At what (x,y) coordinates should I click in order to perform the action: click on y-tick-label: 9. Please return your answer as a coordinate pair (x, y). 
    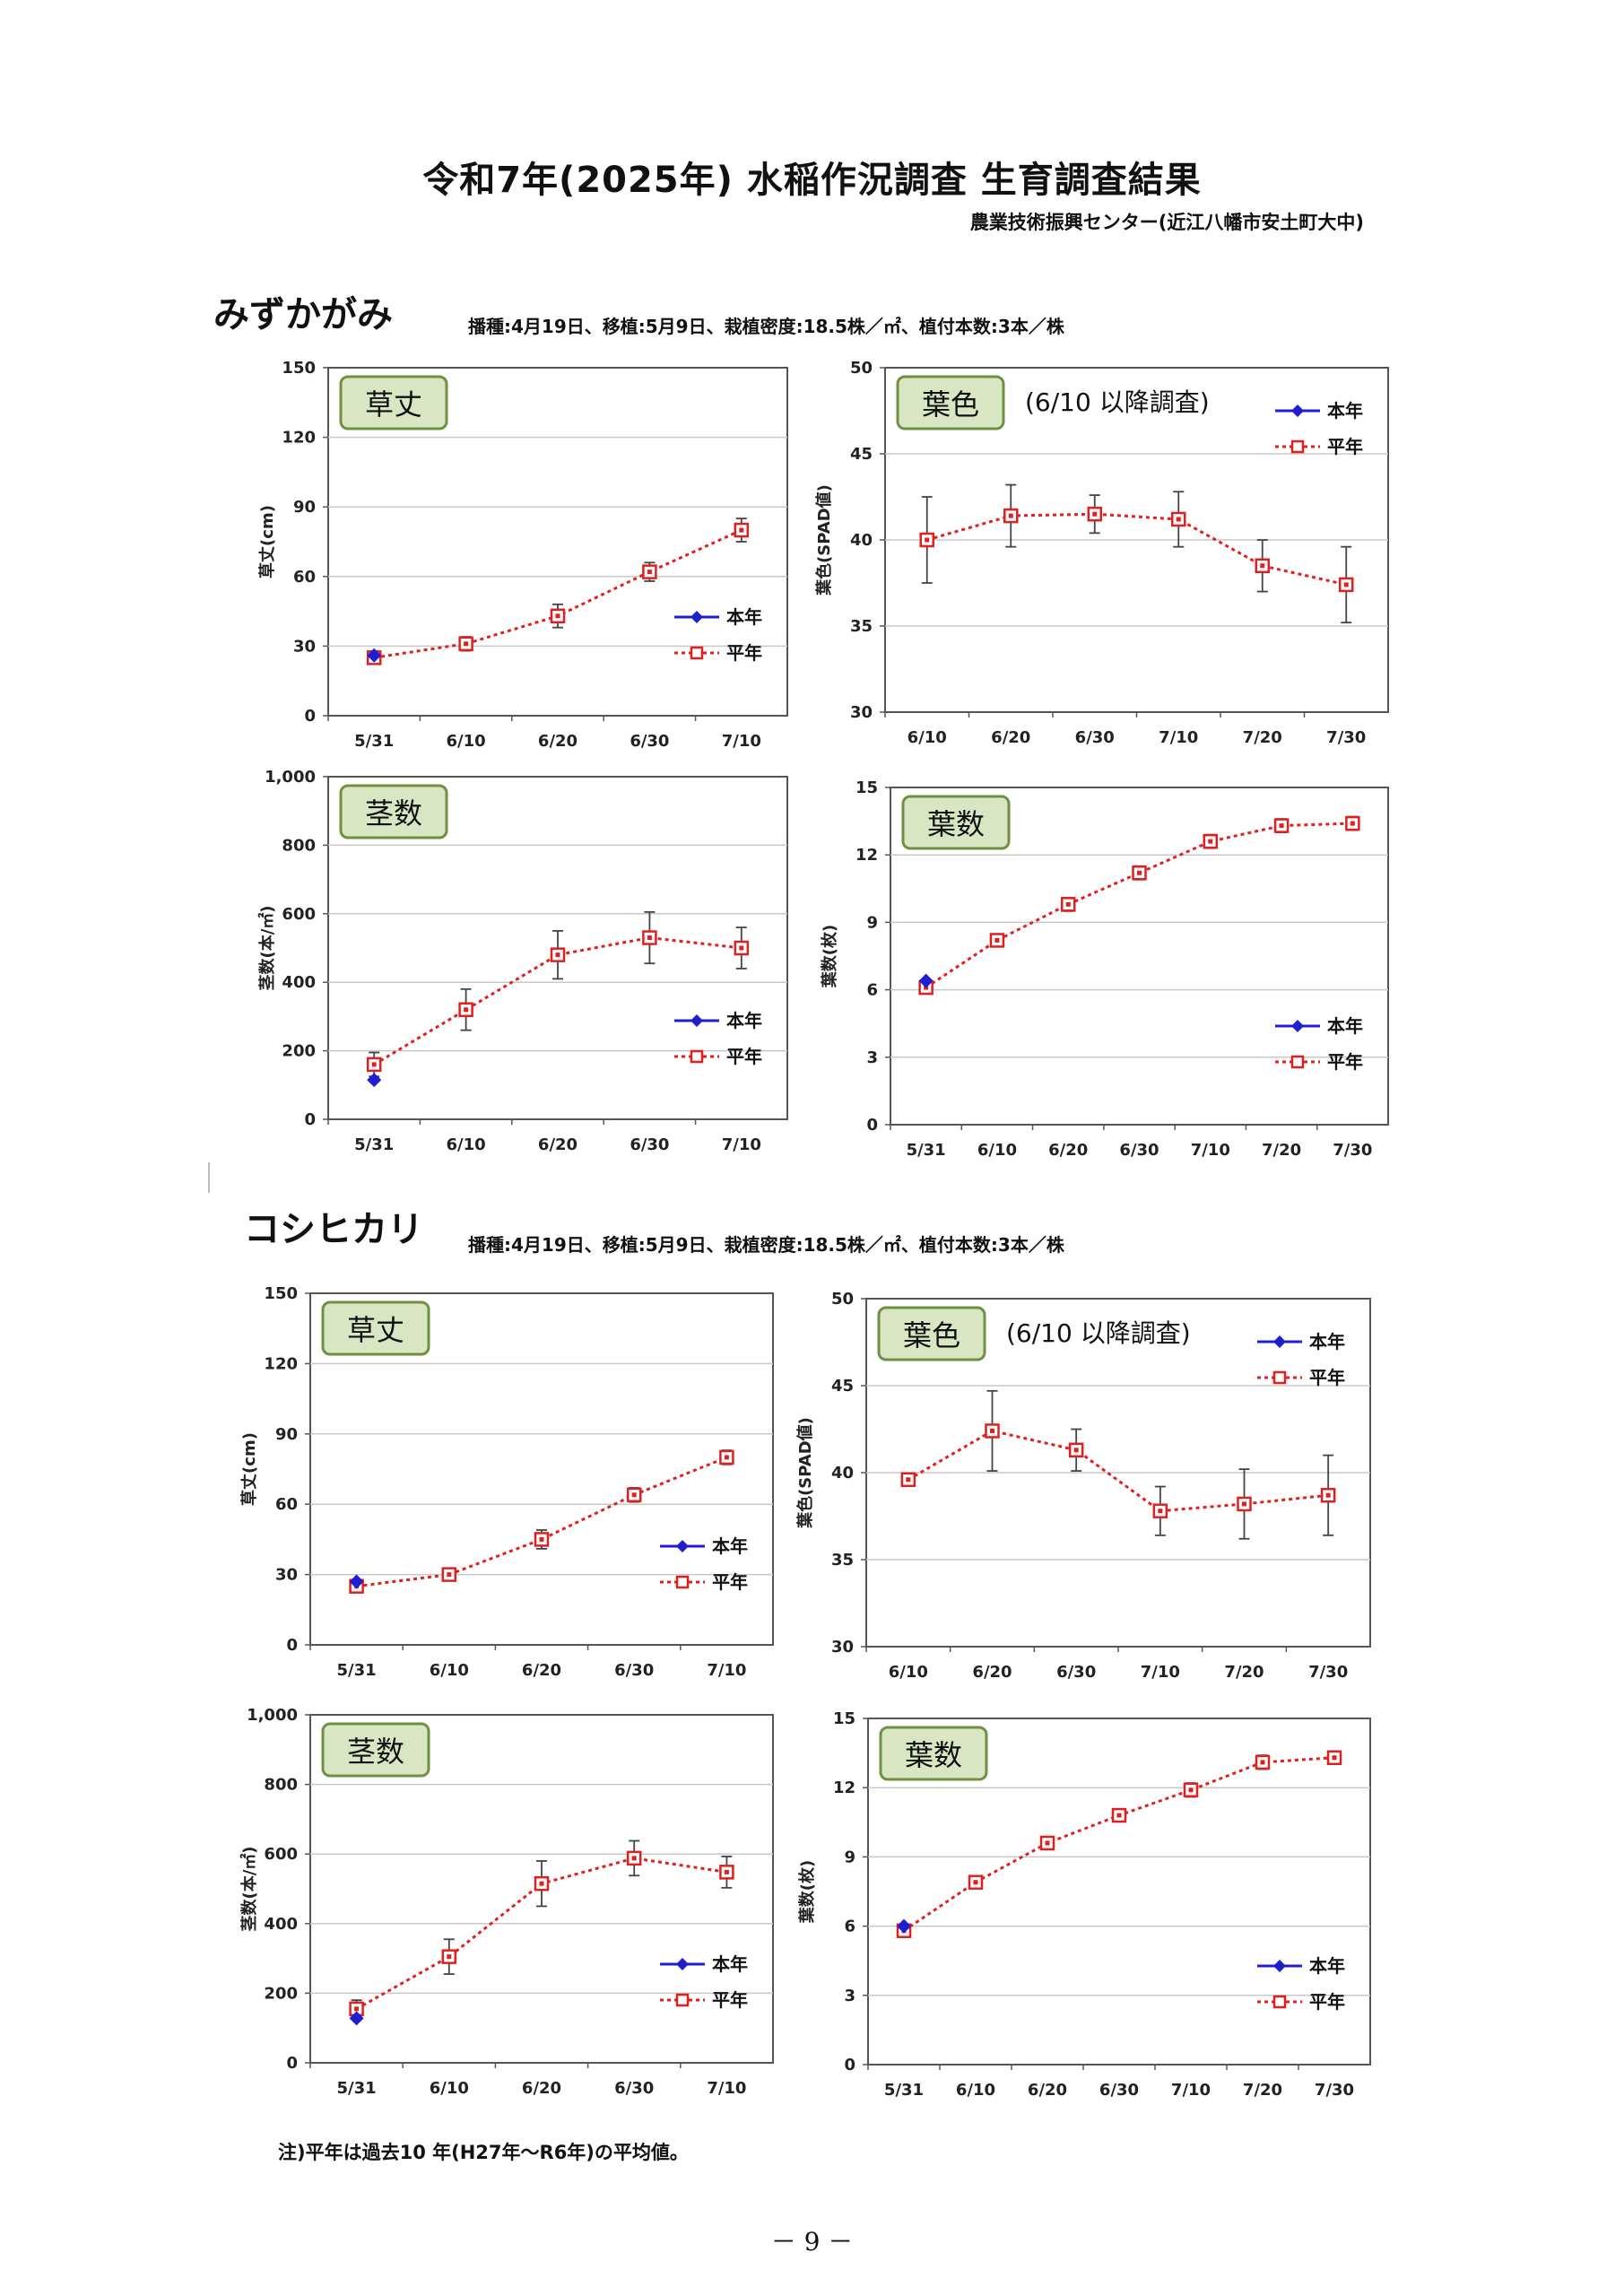
    Looking at the image, I should click on (849, 1857).